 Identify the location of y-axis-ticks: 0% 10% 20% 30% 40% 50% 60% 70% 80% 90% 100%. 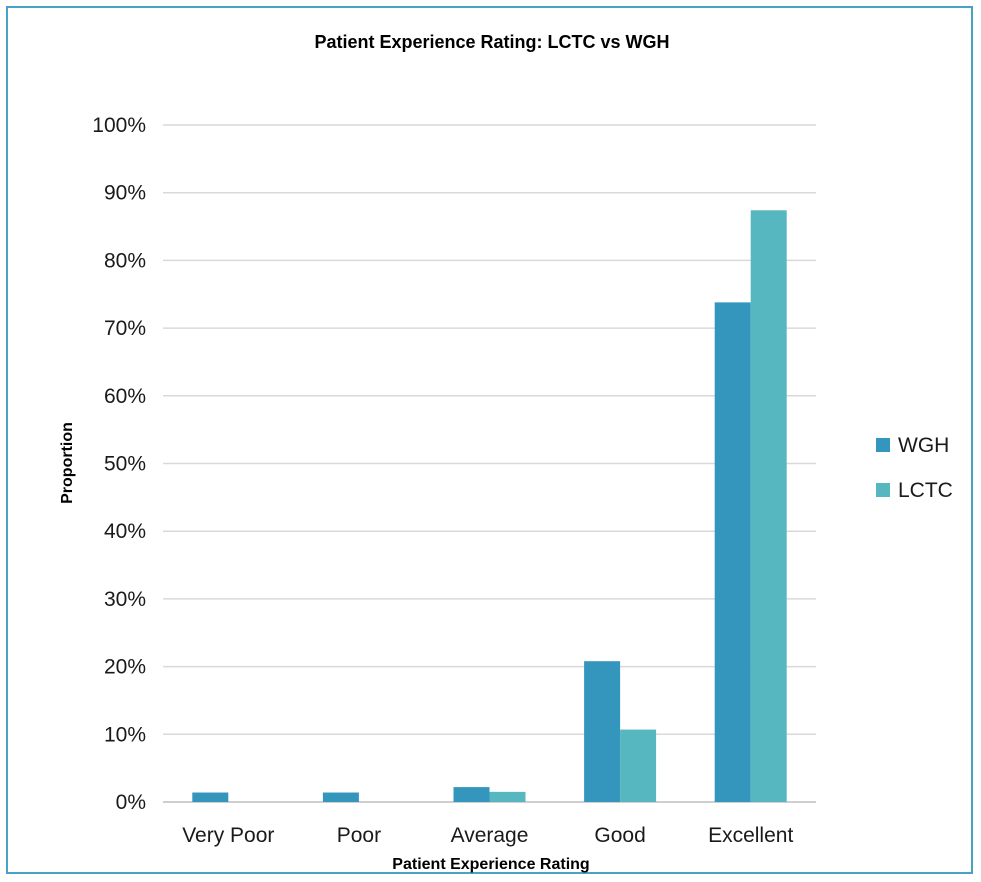
(119, 464).